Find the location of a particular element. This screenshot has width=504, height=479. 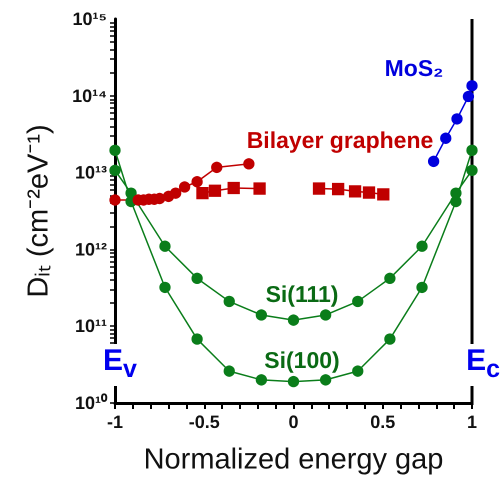

x-tick-label: -1 is located at coordinates (115, 422).